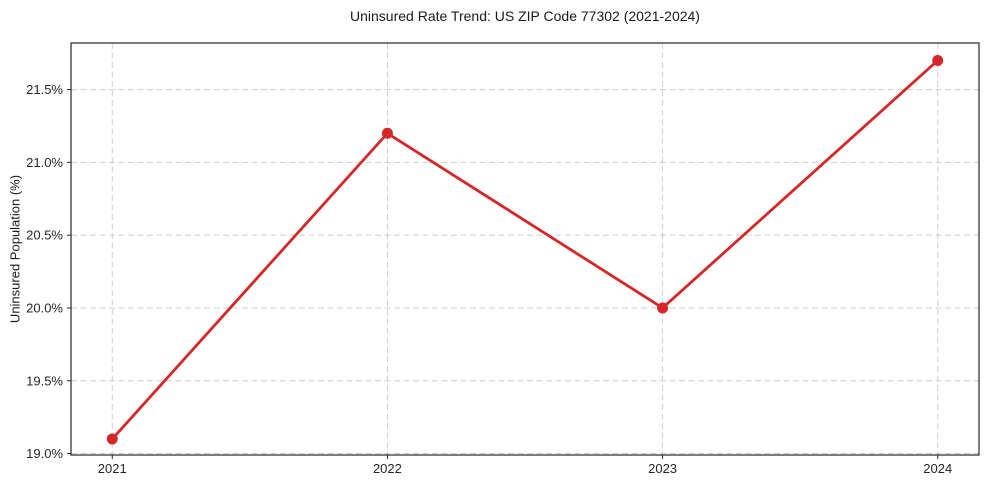 This screenshot has height=490, width=989. I want to click on x-tick-label: 2023, so click(662, 468).